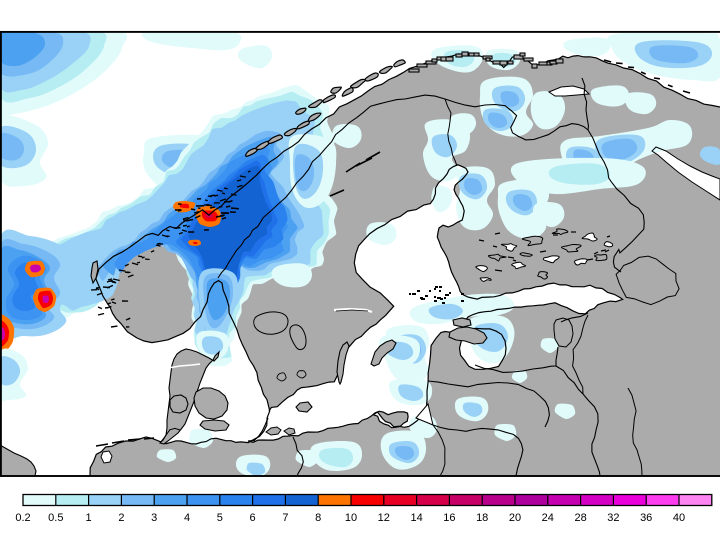 The image size is (720, 540). I want to click on svg-text: 40, so click(679, 518).